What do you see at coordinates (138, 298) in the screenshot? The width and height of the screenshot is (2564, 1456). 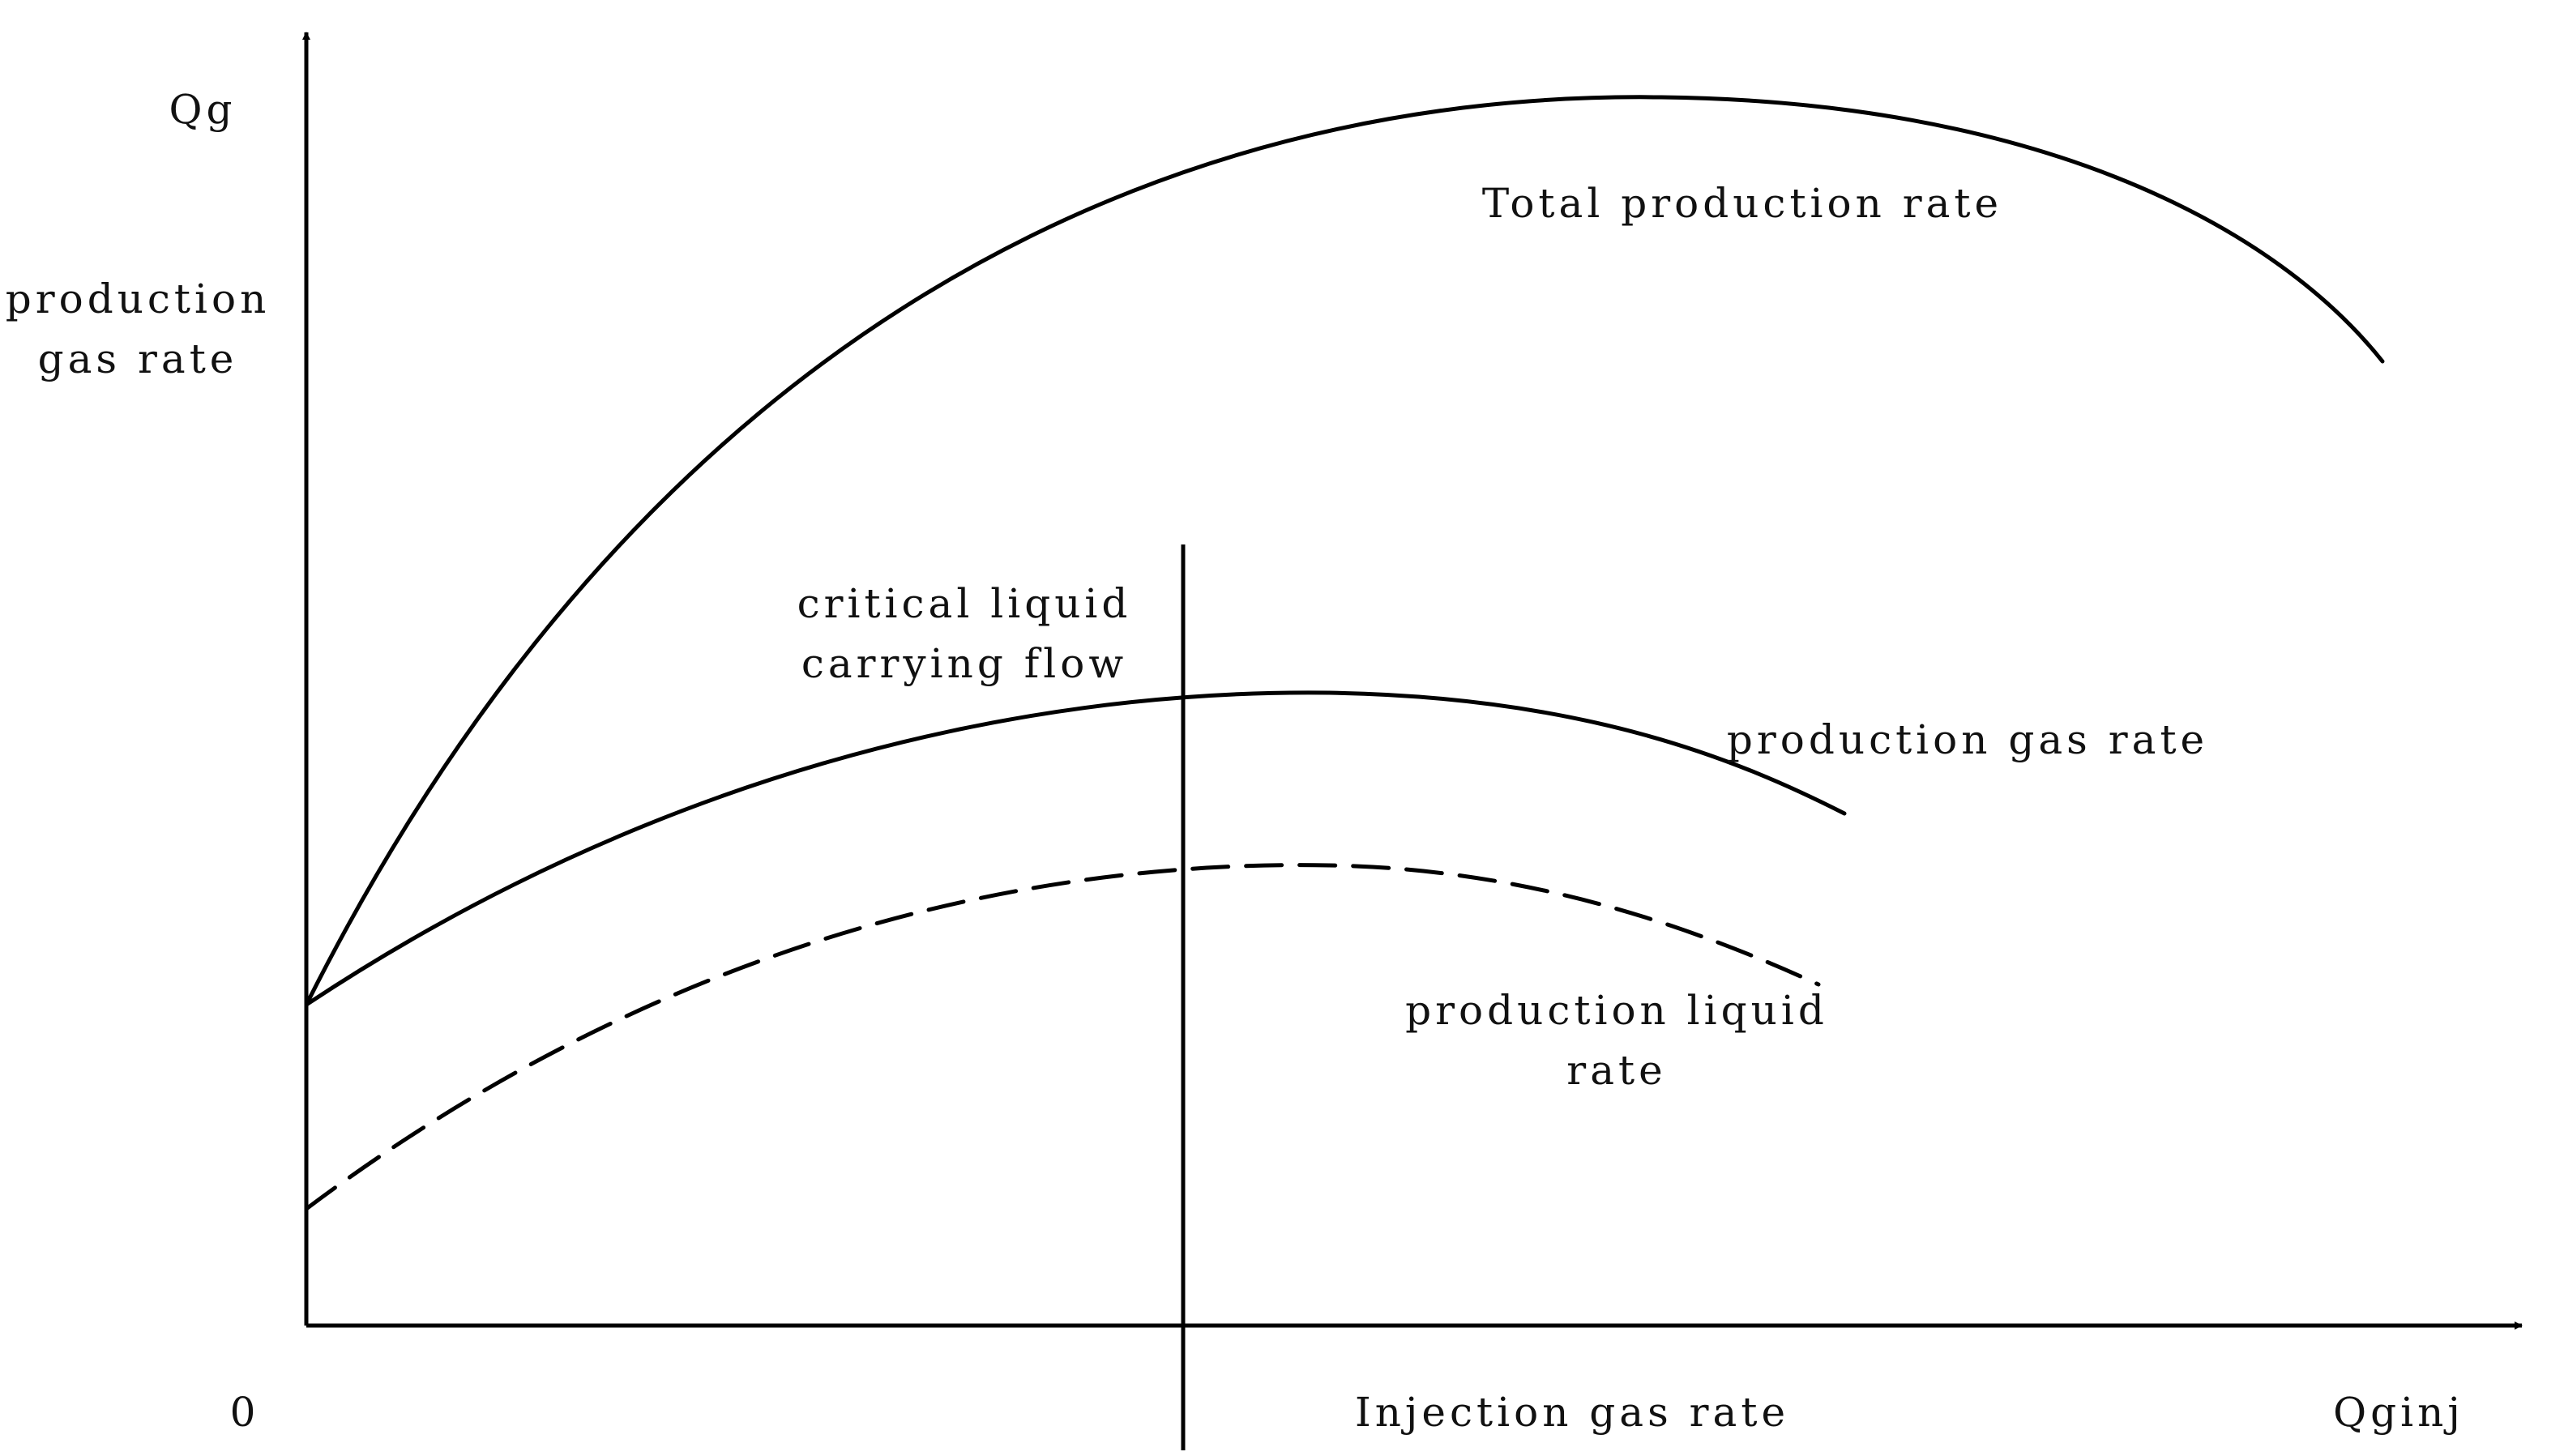 I see `y-axis-title-line1: production` at bounding box center [138, 298].